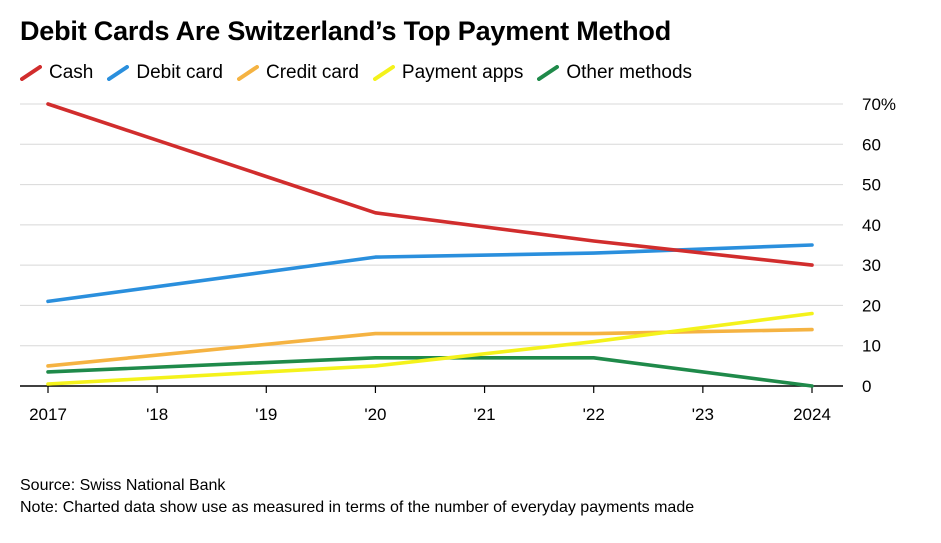 This screenshot has width=941, height=543. What do you see at coordinates (866, 386) in the screenshot?
I see `y-tick-label-0: 0` at bounding box center [866, 386].